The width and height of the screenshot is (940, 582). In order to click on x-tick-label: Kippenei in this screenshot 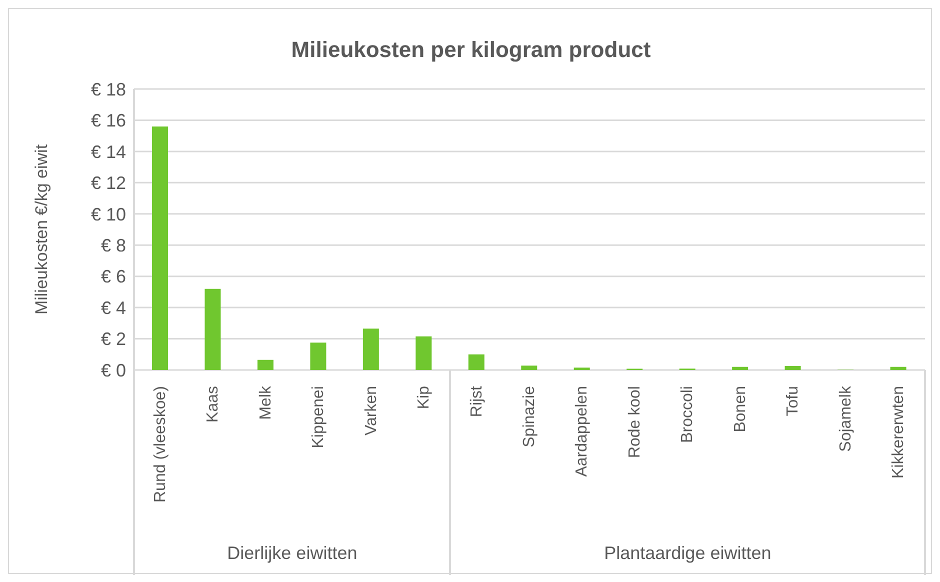, I will do `click(319, 417)`.